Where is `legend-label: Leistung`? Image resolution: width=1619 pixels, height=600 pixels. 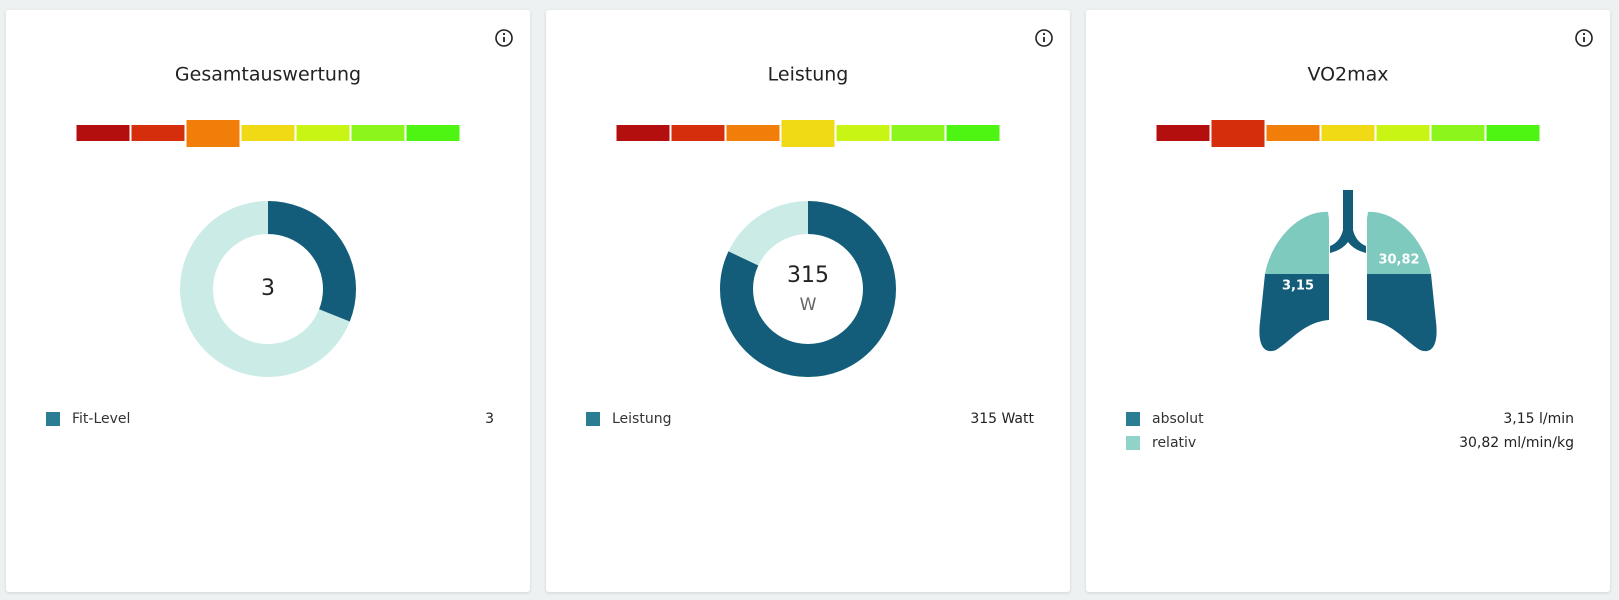
legend-label: Leistung is located at coordinates (641, 419).